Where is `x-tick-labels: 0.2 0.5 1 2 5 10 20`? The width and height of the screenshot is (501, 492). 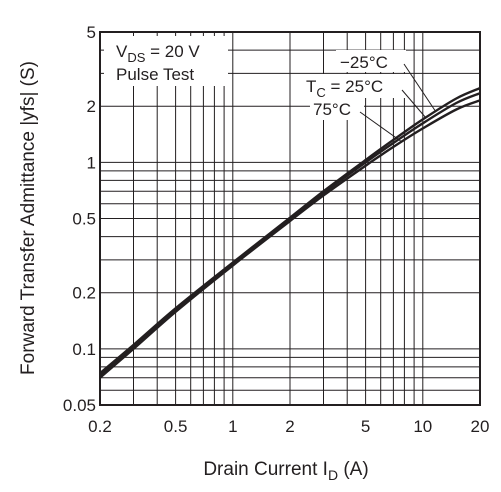
x-tick-labels: 0.2 0.5 1 2 5 10 20 is located at coordinates (288, 426).